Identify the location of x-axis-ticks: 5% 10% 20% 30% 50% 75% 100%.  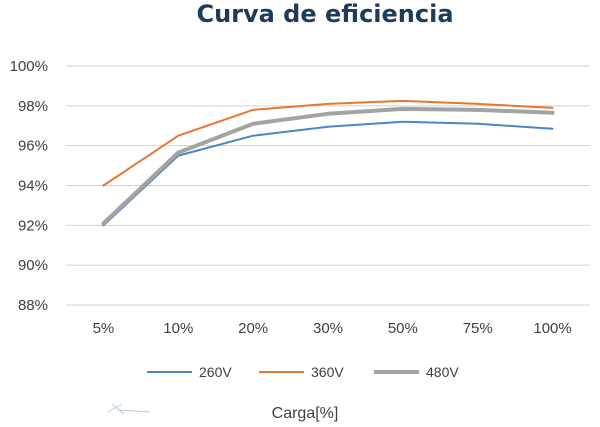
(332, 328).